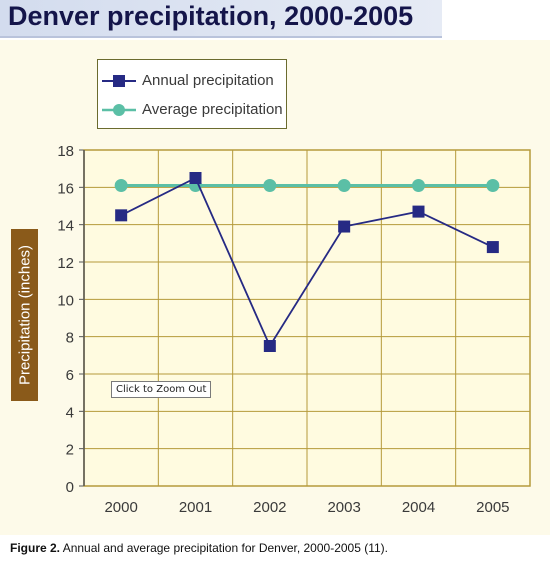  Describe the element at coordinates (70, 487) in the screenshot. I see `y-tick-label: 0` at that location.